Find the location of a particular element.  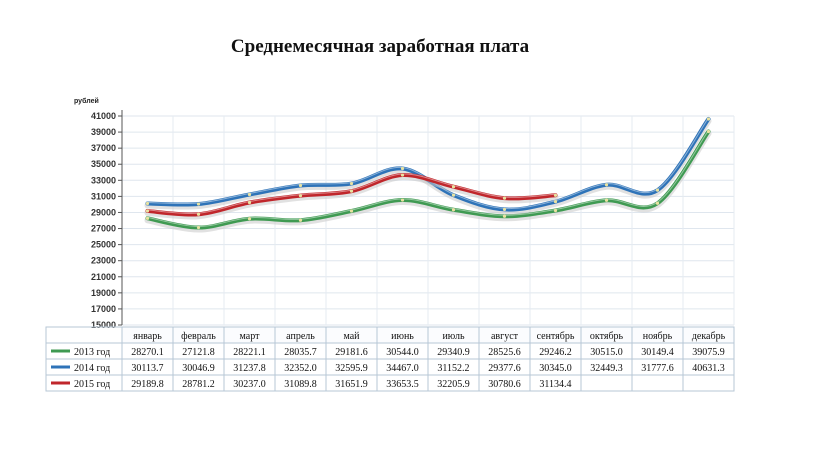

data-label: 31089.8 is located at coordinates (300, 384).